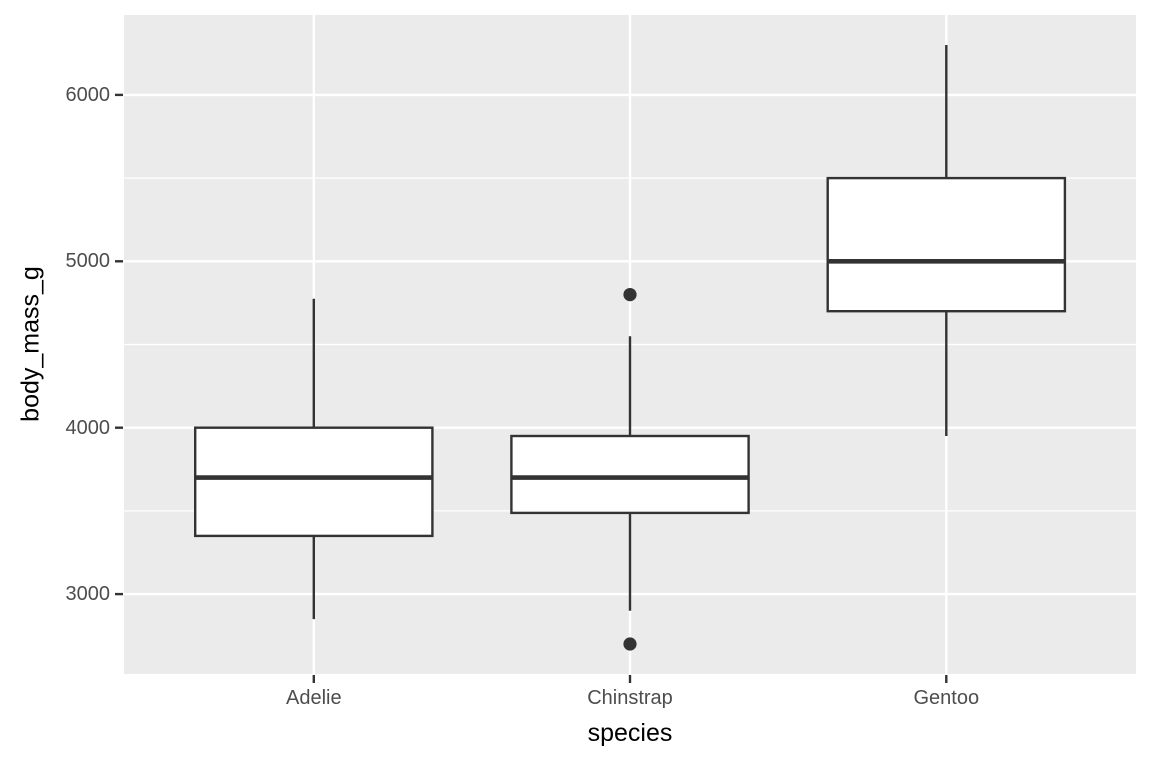 This screenshot has height=768, width=1152. What do you see at coordinates (88, 427) in the screenshot?
I see `y-tick-label-4000: 4000` at bounding box center [88, 427].